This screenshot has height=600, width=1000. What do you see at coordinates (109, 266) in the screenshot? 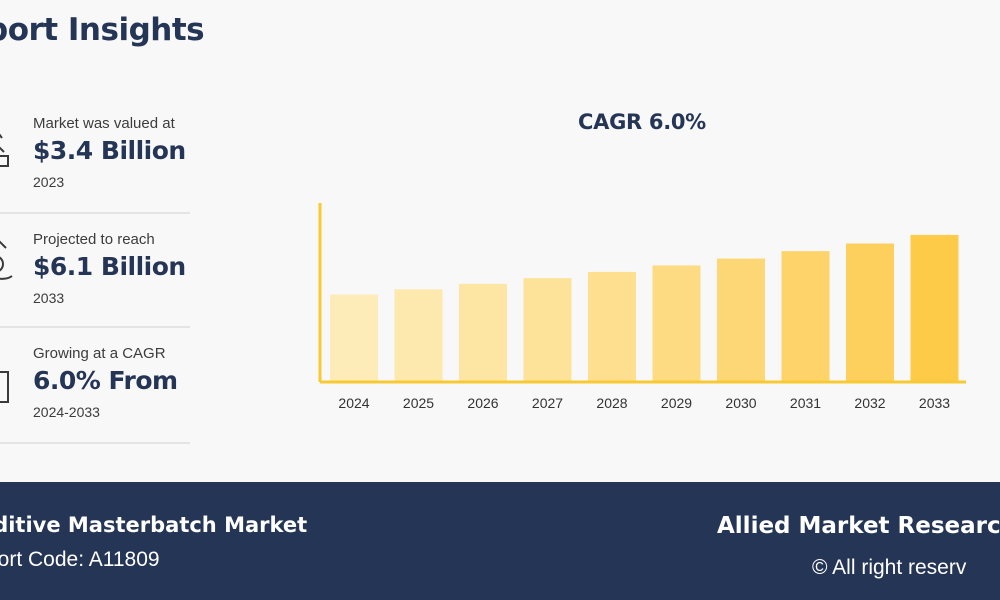
I see `stat-value: $6.1 Billion` at bounding box center [109, 266].